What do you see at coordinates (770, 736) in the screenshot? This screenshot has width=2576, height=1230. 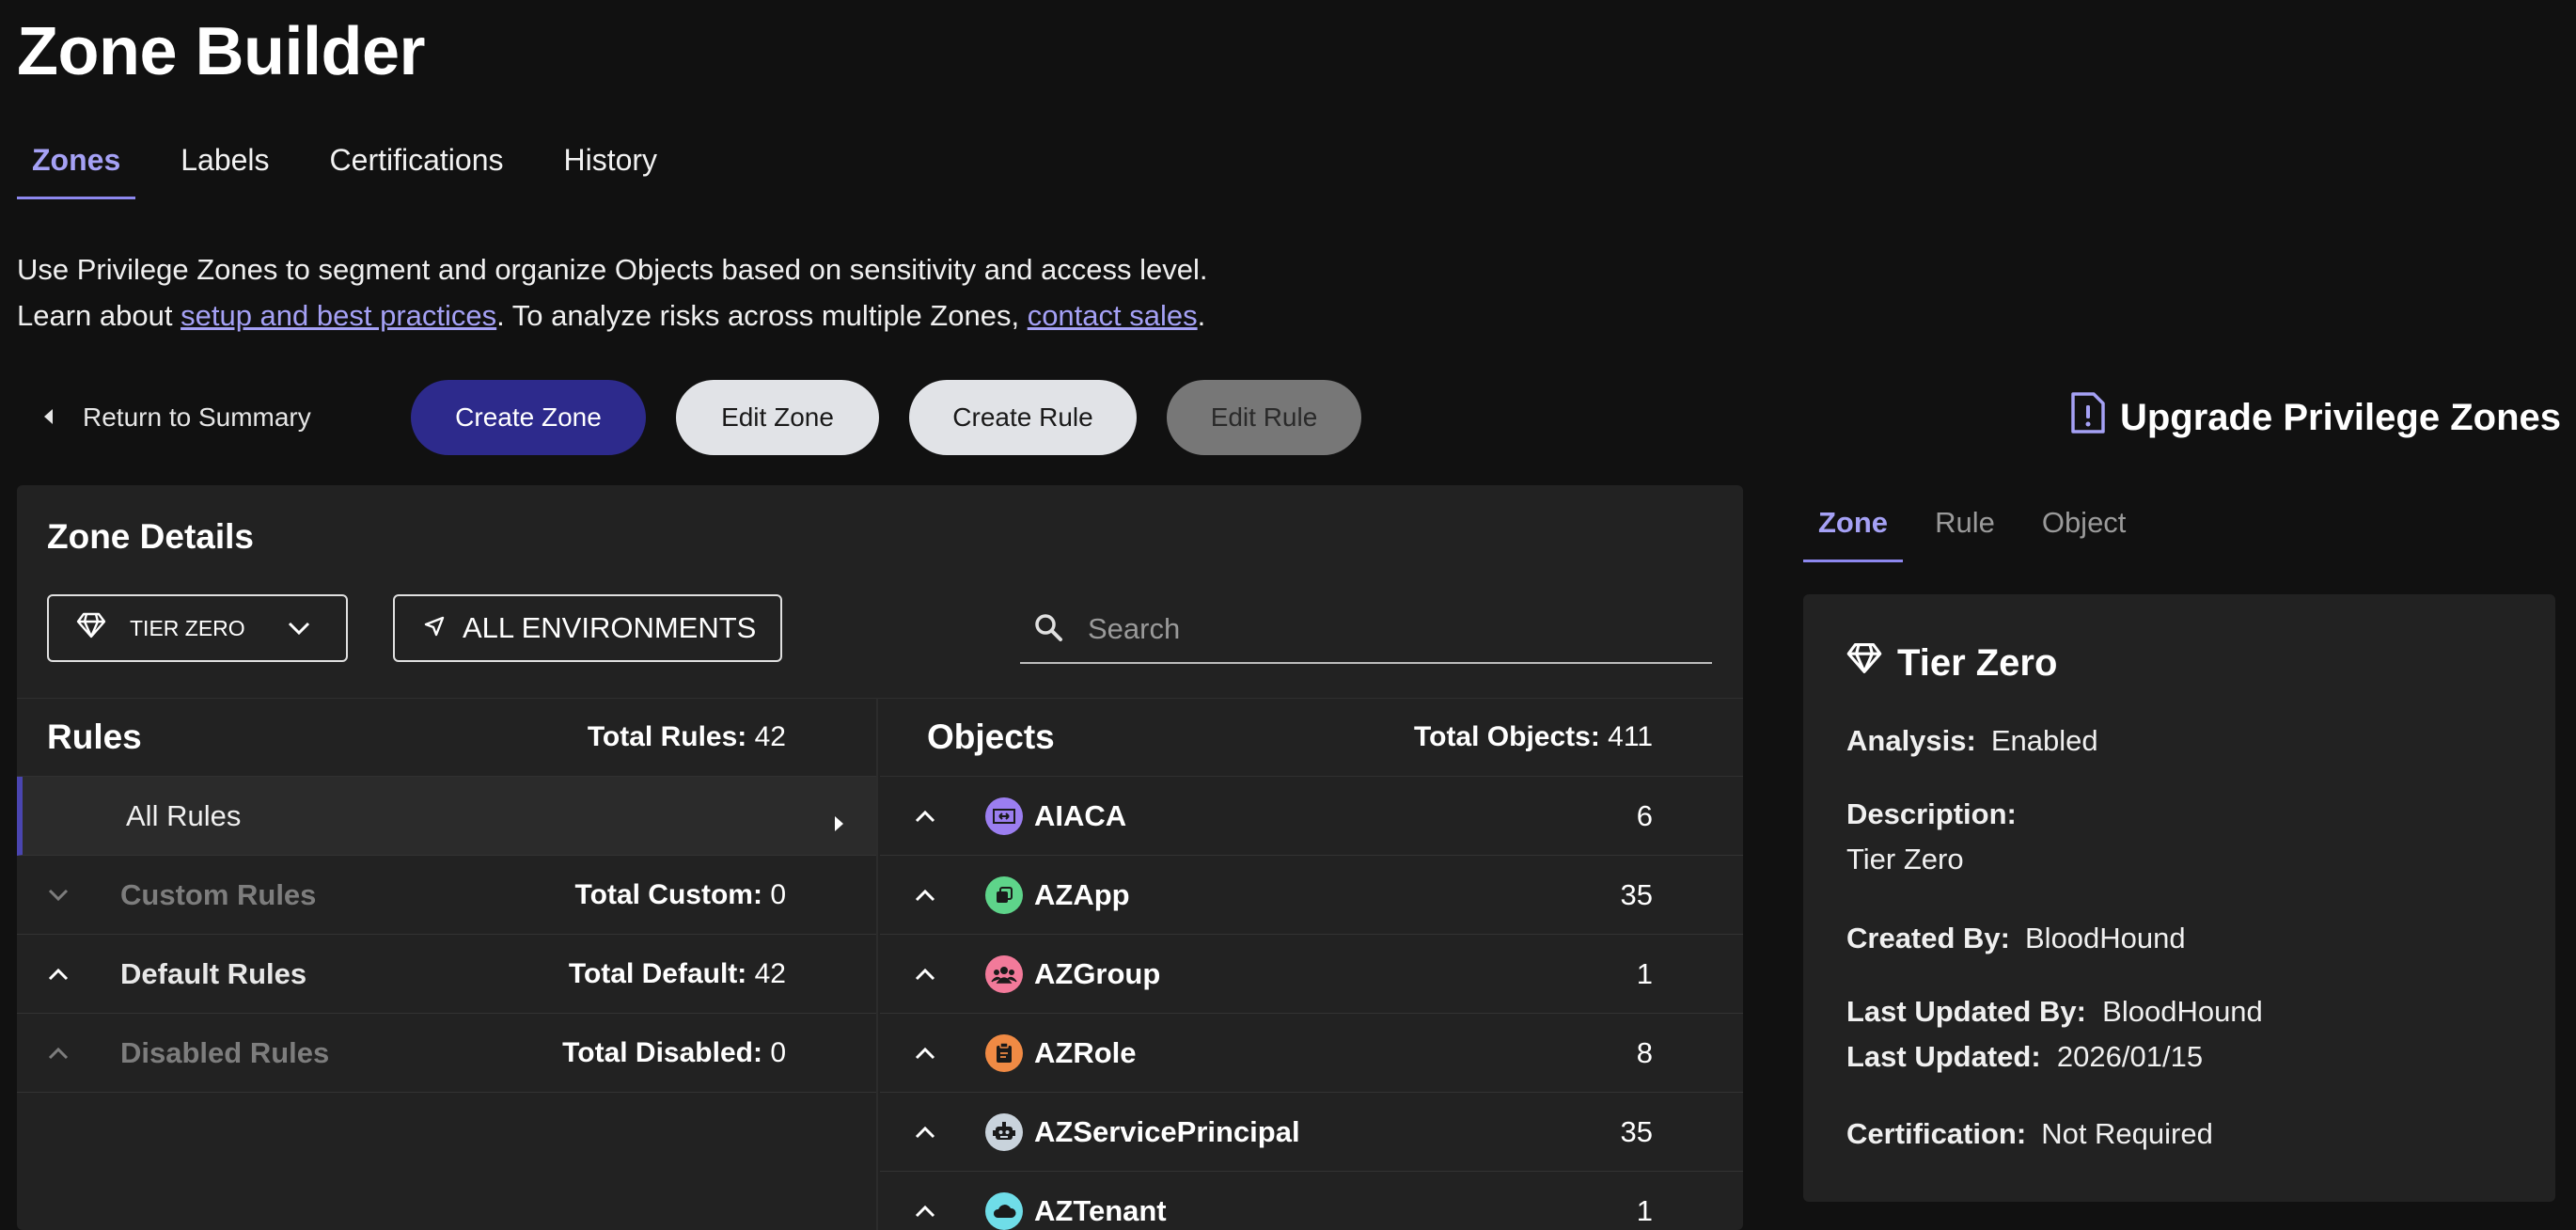 I see `total-rules-value: 42` at bounding box center [770, 736].